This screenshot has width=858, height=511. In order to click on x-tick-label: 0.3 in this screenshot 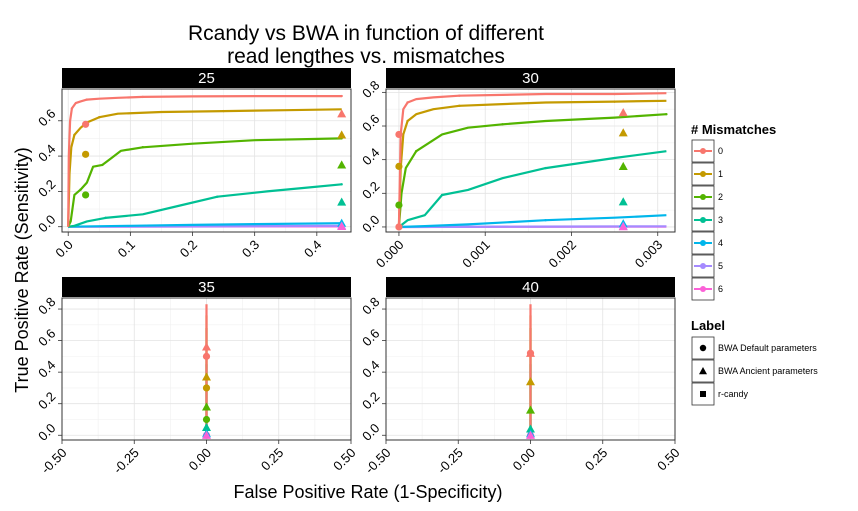, I will do `click(250, 248)`.